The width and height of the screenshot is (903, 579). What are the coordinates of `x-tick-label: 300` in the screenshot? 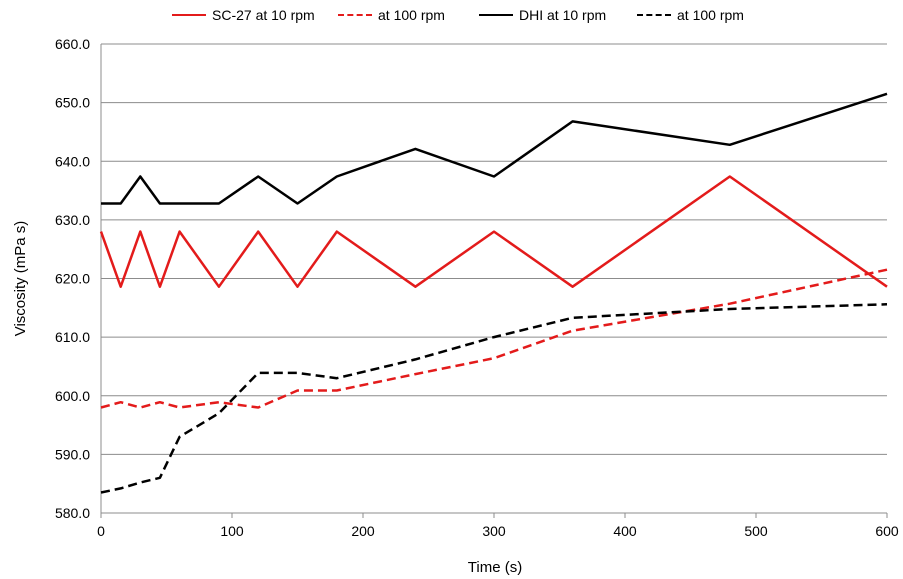 It's located at (494, 531).